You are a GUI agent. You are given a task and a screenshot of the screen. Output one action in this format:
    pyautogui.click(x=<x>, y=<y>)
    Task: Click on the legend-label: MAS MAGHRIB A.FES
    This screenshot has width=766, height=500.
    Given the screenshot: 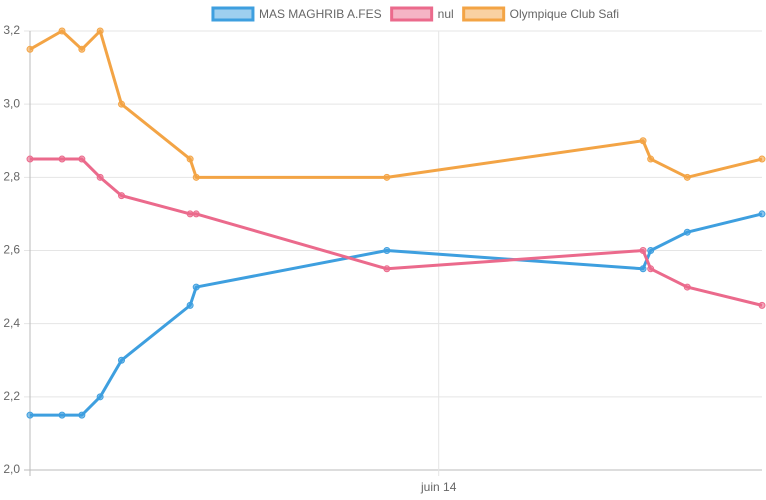 What is the action you would take?
    pyautogui.click(x=320, y=14)
    